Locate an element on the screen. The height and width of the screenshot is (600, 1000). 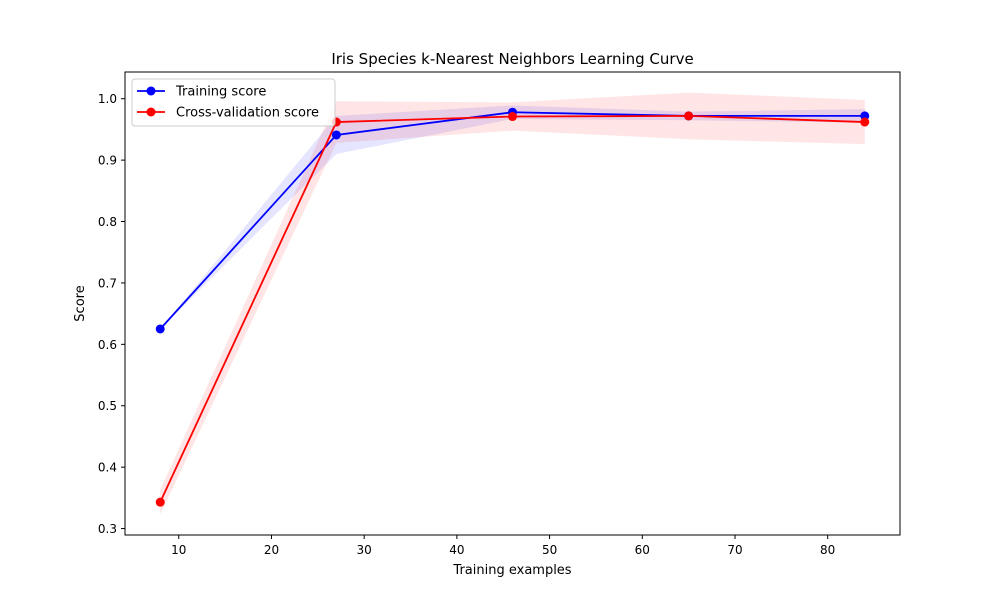
x-tick-label: 10 is located at coordinates (178, 550).